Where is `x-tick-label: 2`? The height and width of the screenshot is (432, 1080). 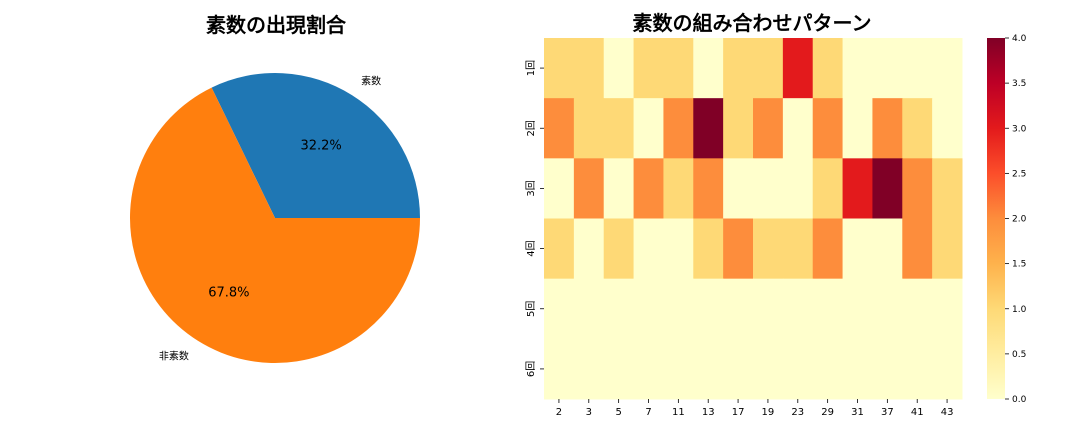 x-tick-label: 2 is located at coordinates (559, 412).